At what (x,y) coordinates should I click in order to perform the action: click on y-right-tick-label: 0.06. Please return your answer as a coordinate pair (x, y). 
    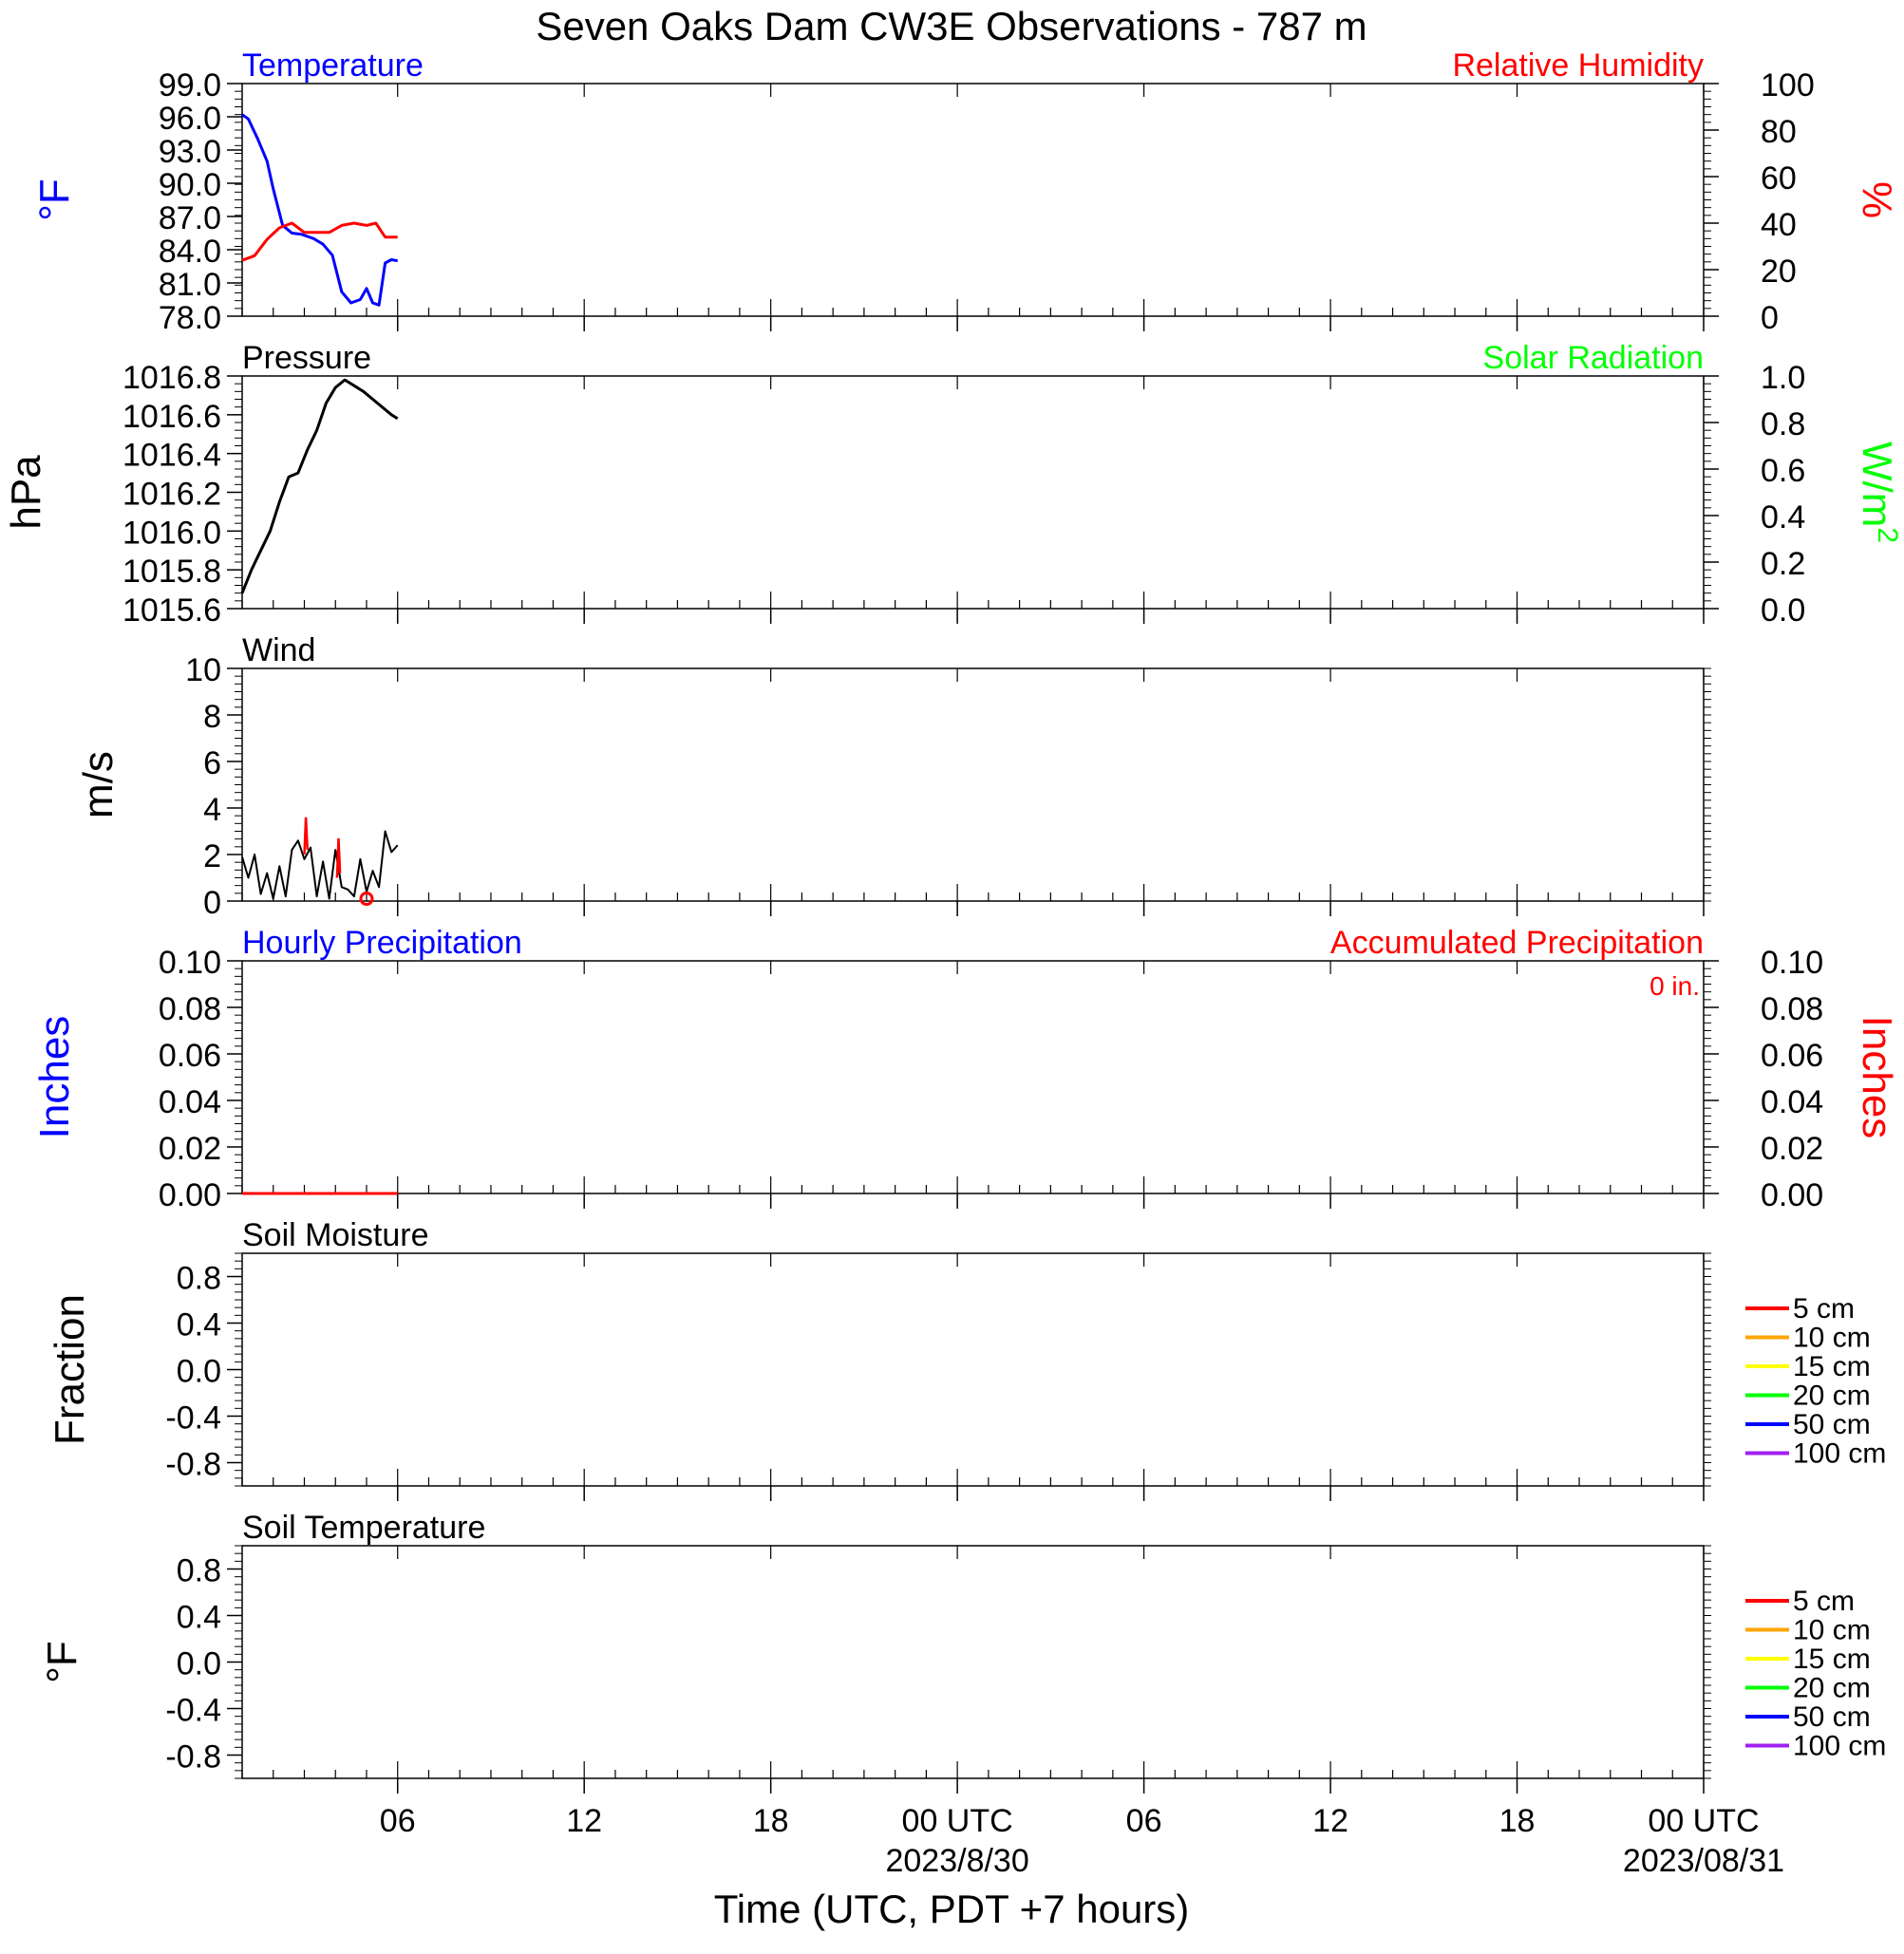
    Looking at the image, I should click on (1792, 1056).